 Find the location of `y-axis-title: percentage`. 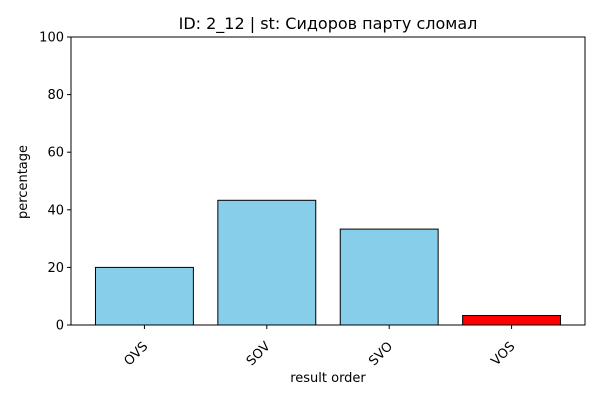

y-axis-title: percentage is located at coordinates (23, 182).